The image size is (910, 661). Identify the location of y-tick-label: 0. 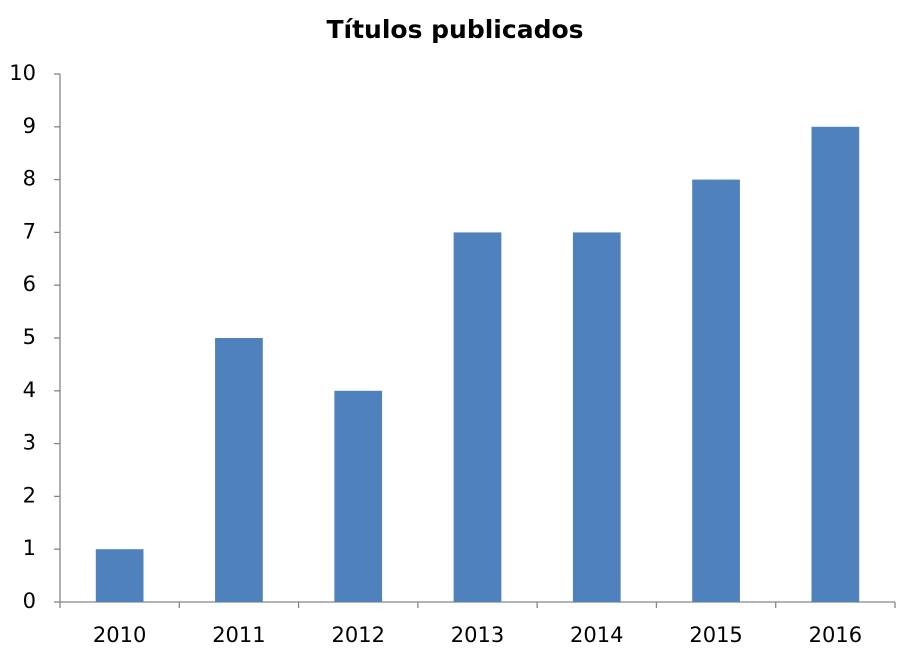
(29, 601).